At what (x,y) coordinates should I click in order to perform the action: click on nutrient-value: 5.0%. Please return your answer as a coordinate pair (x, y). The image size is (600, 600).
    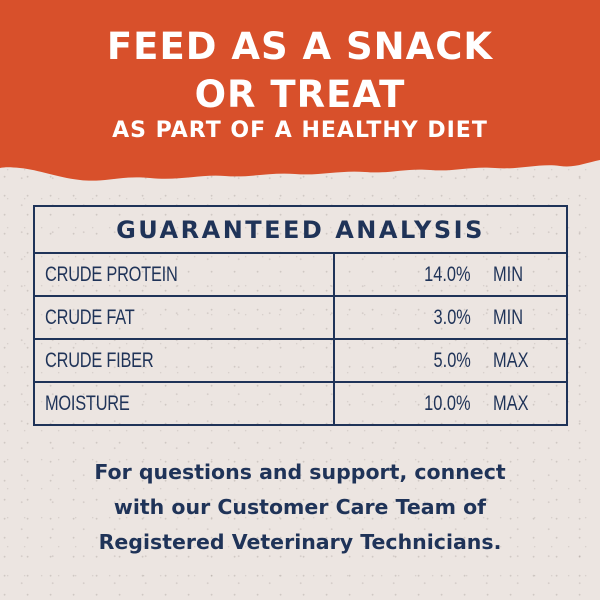
    Looking at the image, I should click on (452, 360).